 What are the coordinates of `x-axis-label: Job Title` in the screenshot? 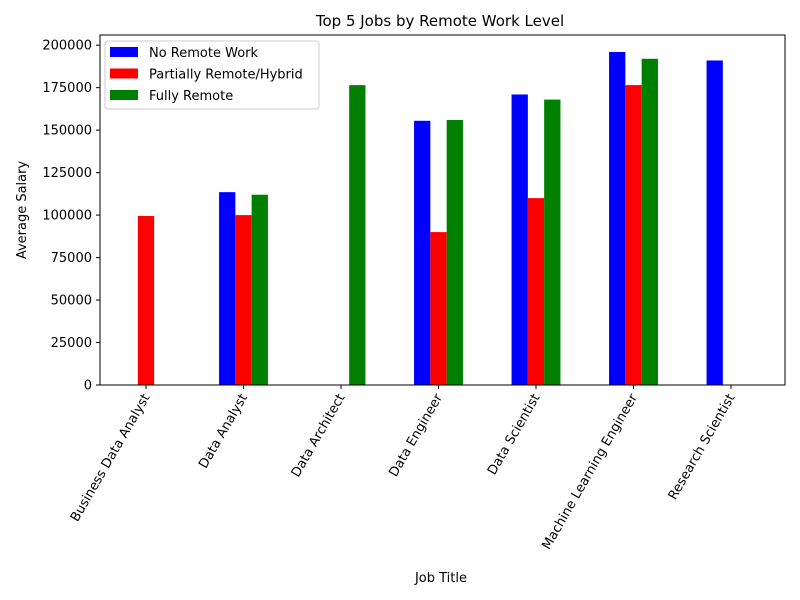 It's located at (440, 578).